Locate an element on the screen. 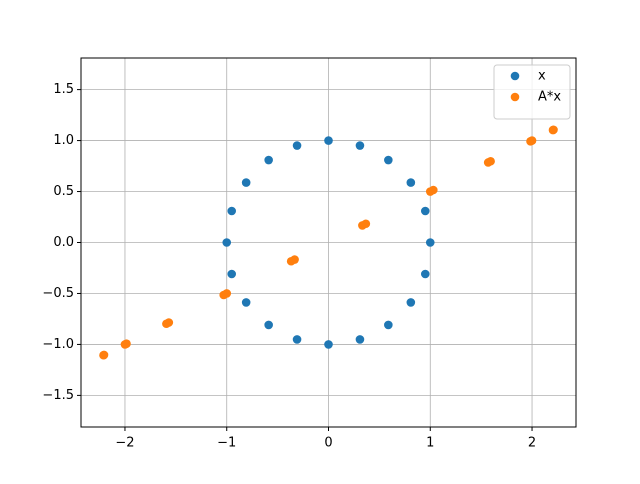  y-tick-label: −1.5 is located at coordinates (58, 395).